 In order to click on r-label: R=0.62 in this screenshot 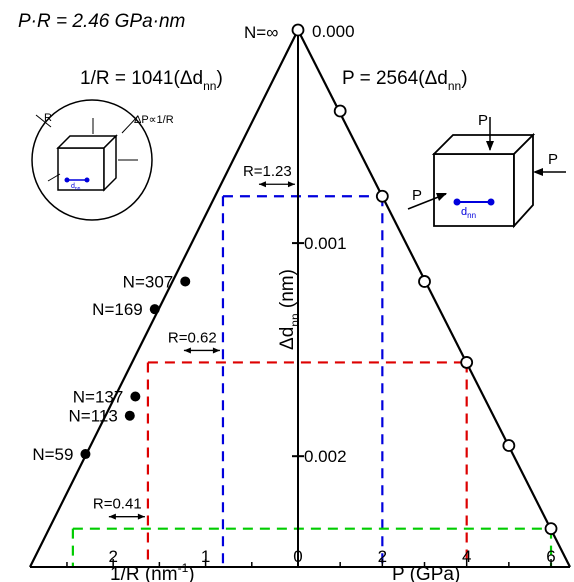, I will do `click(192, 337)`.